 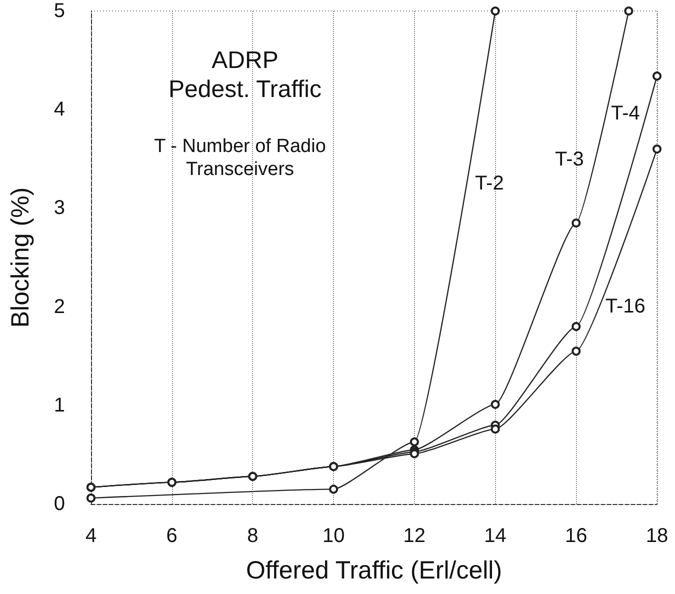 What do you see at coordinates (59, 504) in the screenshot?
I see `y-tick-label: 0` at bounding box center [59, 504].